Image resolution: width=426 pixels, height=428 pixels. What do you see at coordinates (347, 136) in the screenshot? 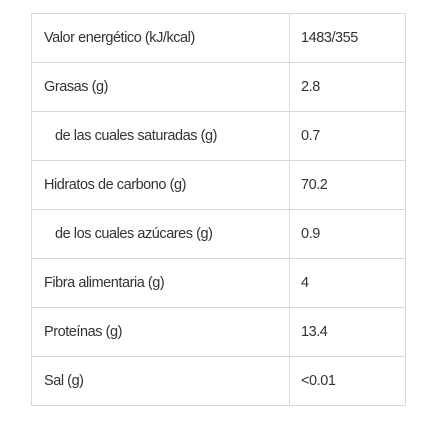
I see `row-value: 0.7` at bounding box center [347, 136].